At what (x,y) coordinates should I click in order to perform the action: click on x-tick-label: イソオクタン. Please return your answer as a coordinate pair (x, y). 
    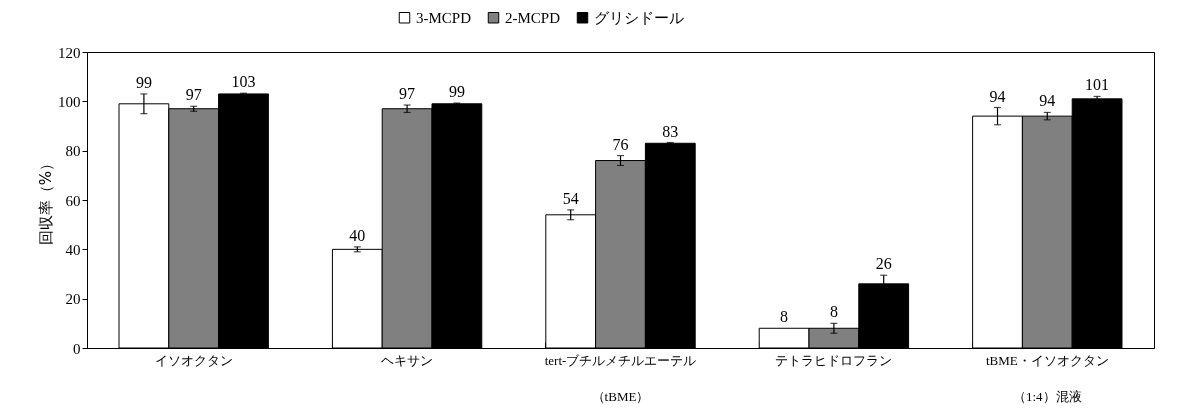
    Looking at the image, I should click on (193, 360).